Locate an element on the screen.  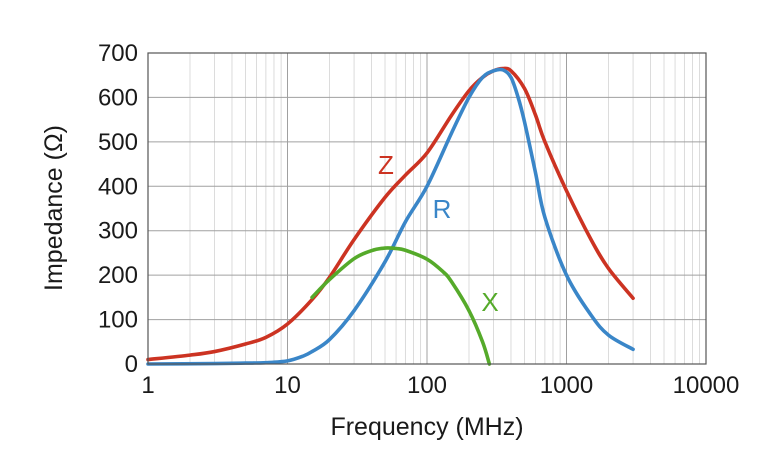
series-label-z: Z is located at coordinates (386, 165).